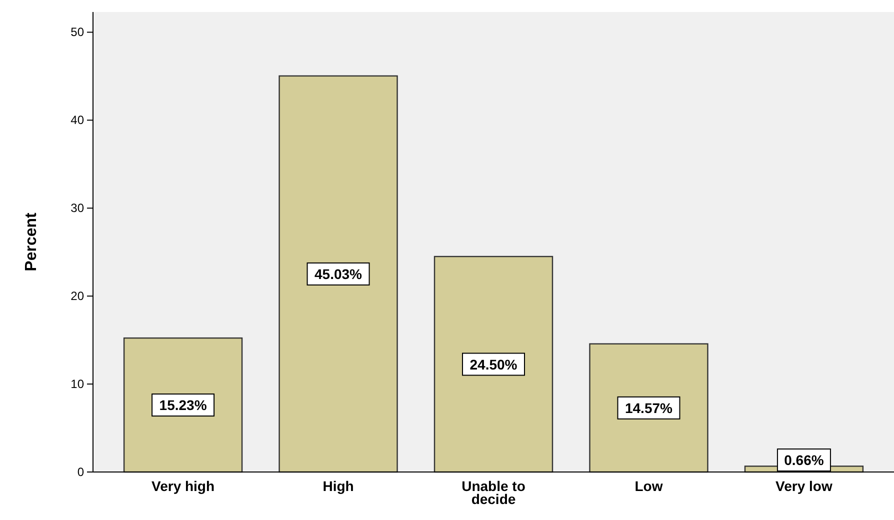 The image size is (894, 520). I want to click on y-axis-title: Percent, so click(31, 242).